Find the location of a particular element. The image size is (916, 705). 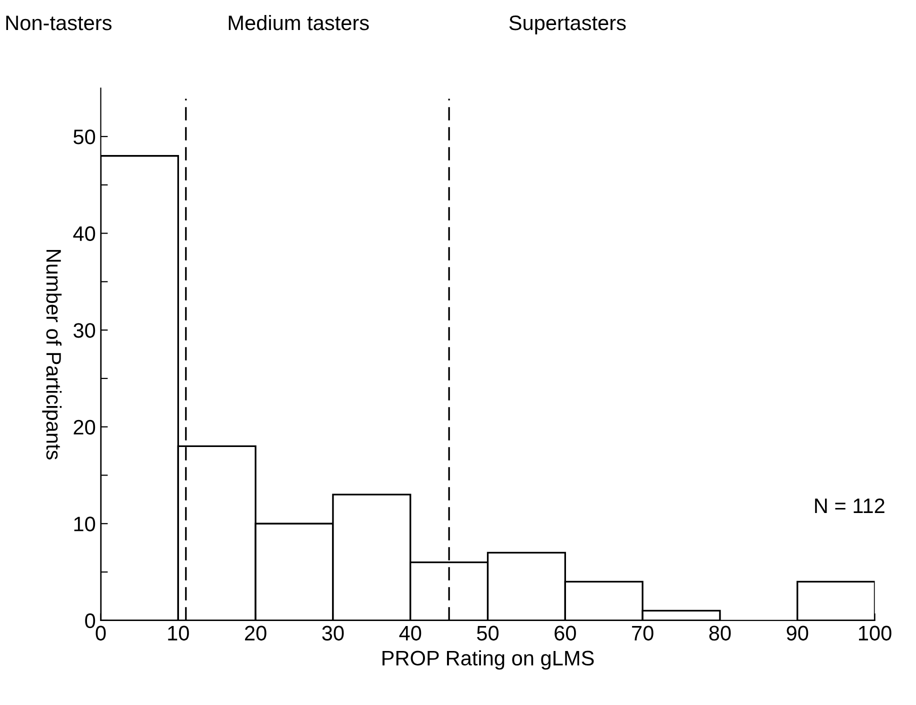

y-tick-label: 30 is located at coordinates (85, 330).